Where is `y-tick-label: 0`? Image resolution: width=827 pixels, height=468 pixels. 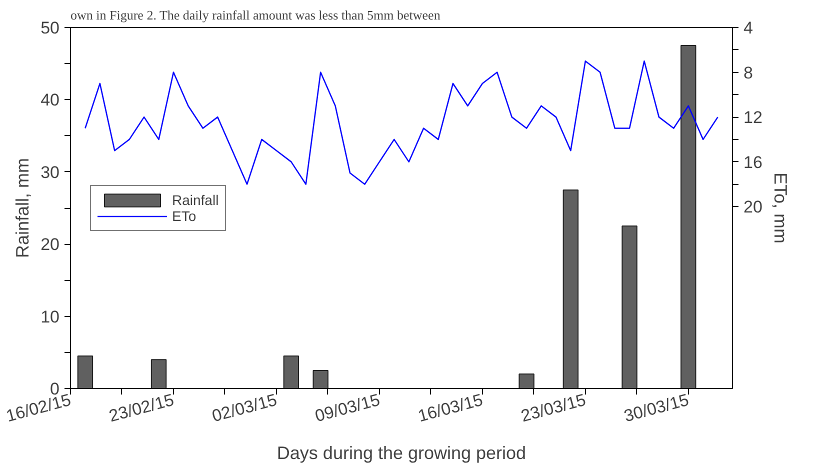
y-tick-label: 0 is located at coordinates (55, 389).